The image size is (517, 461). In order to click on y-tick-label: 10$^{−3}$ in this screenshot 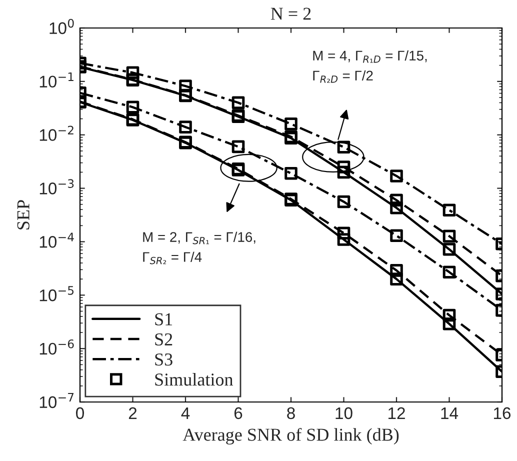, I will do `click(57, 186)`.